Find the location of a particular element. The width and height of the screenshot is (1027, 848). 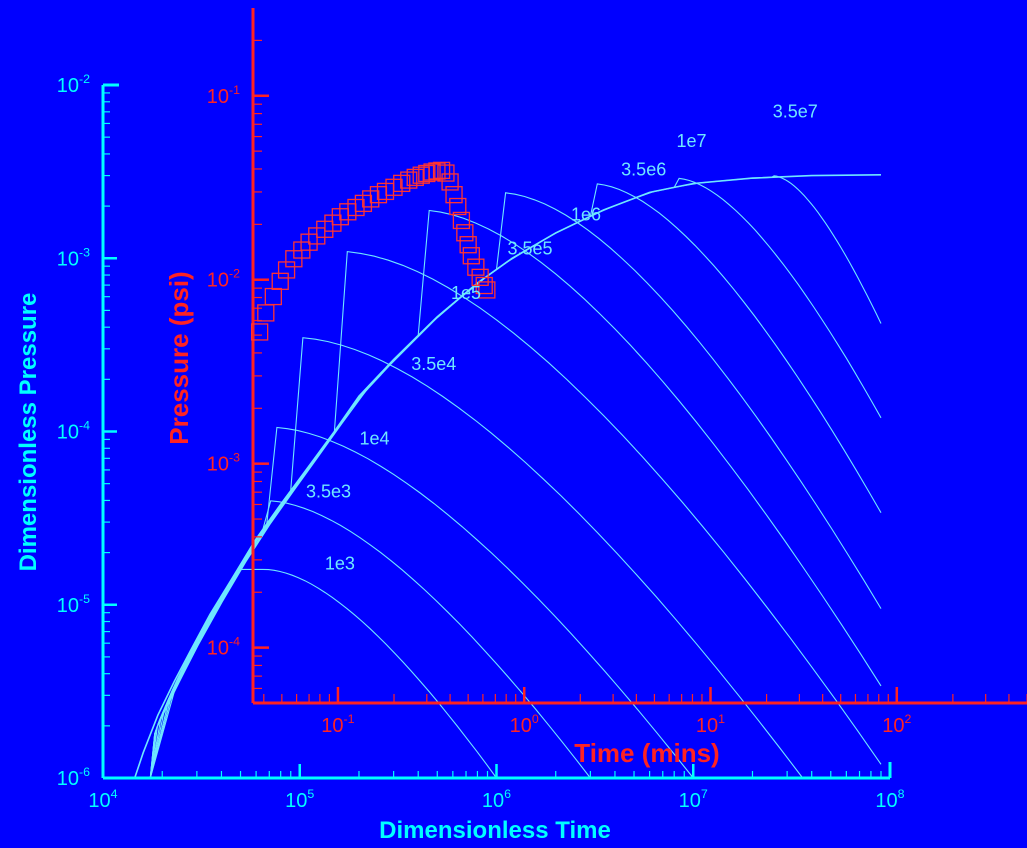

curve-label-1e4: 1e4 is located at coordinates (375, 439).